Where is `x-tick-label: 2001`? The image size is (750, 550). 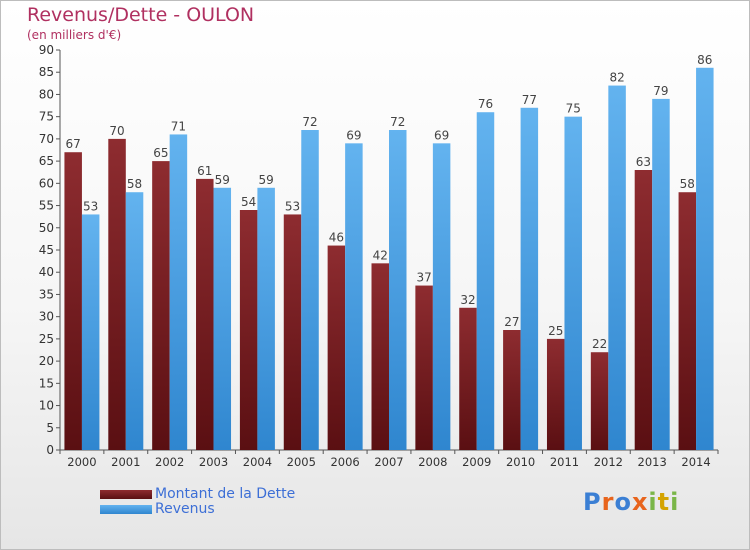 x-tick-label: 2001 is located at coordinates (125, 462).